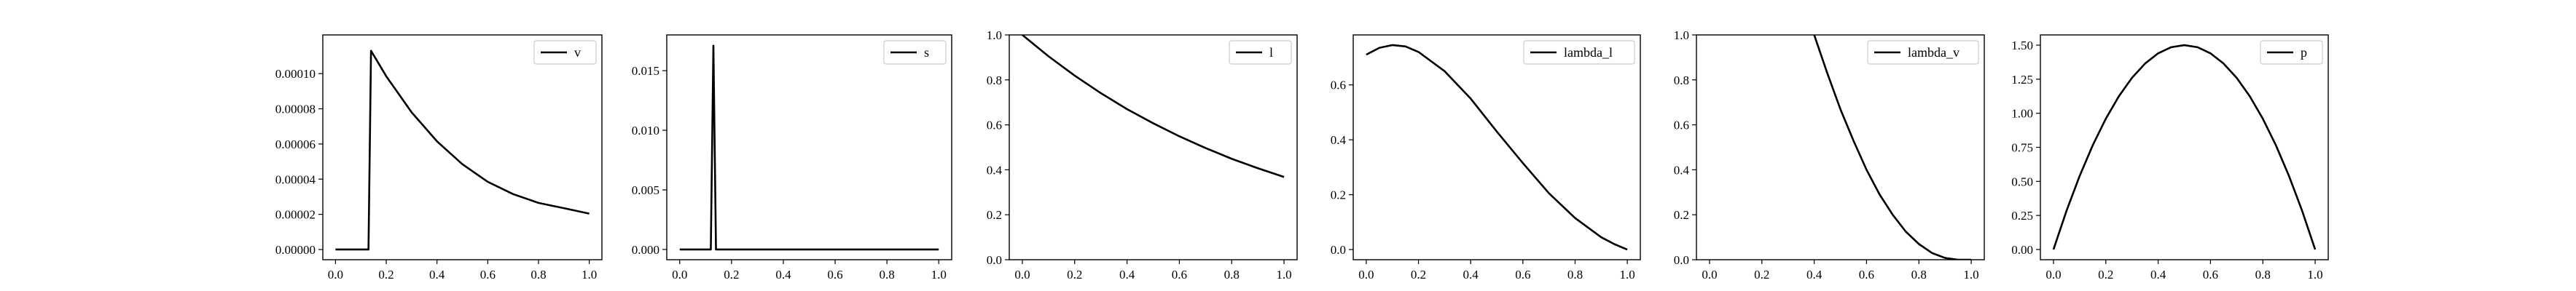 The image size is (2576, 291). Describe the element at coordinates (565, 52) in the screenshot. I see `legend: v` at that location.